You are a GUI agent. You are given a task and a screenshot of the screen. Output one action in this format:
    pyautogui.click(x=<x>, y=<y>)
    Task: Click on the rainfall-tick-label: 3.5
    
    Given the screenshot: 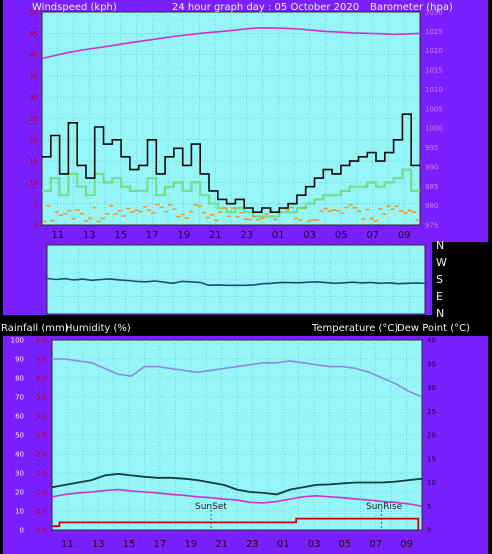 What is the action you would take?
    pyautogui.click(x=41, y=398)
    